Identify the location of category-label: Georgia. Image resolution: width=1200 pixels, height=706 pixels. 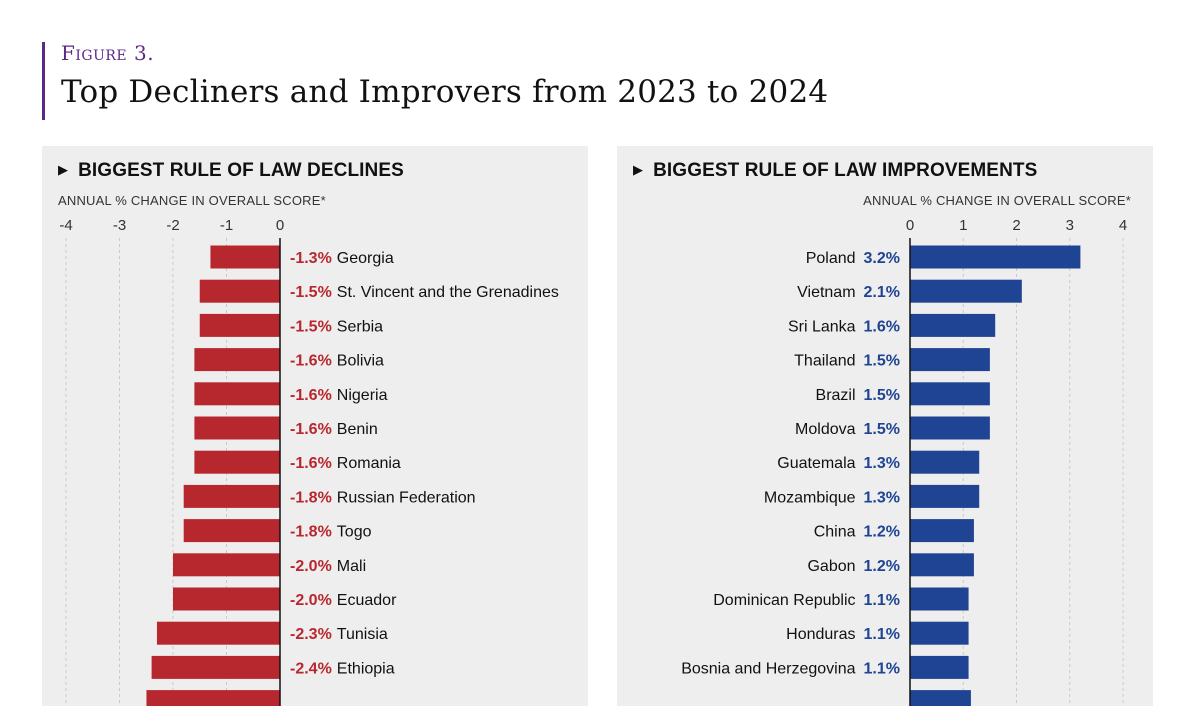
(365, 258).